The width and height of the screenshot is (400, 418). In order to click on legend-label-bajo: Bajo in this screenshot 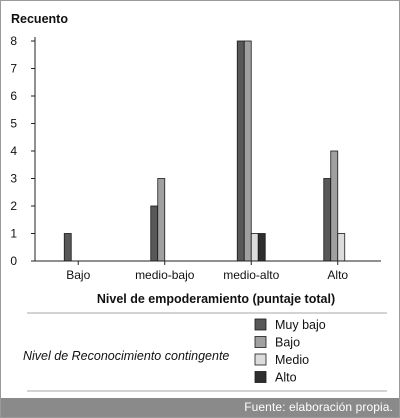, I will do `click(287, 343)`.